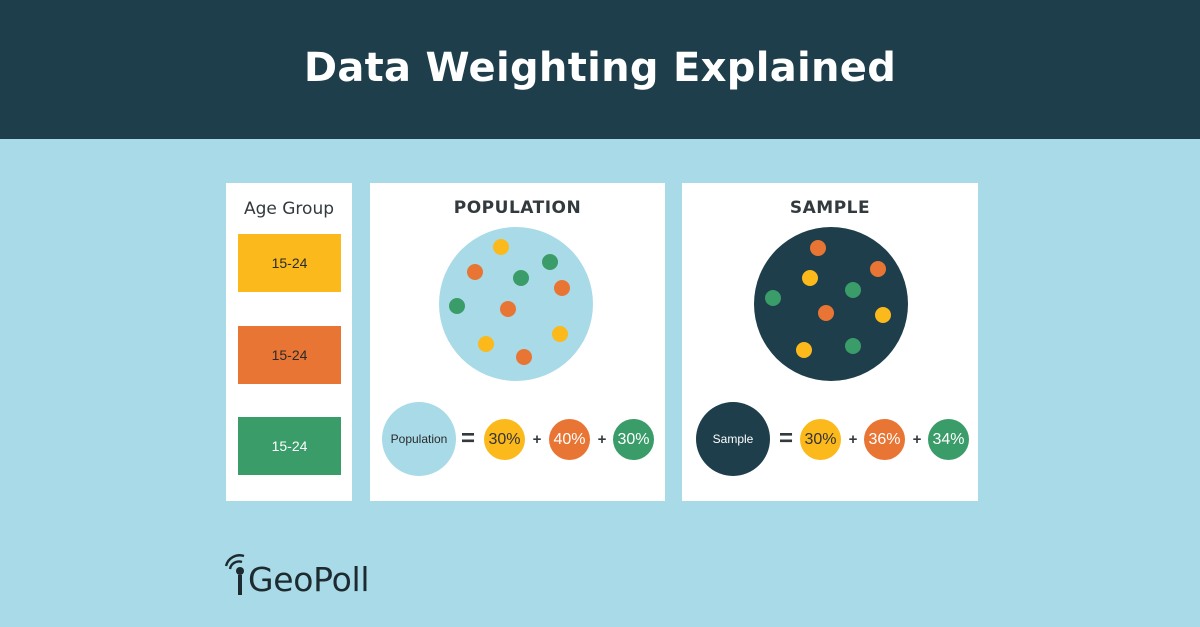 The width and height of the screenshot is (1200, 627). I want to click on age-group-box-orange: 15-24, so click(289, 355).